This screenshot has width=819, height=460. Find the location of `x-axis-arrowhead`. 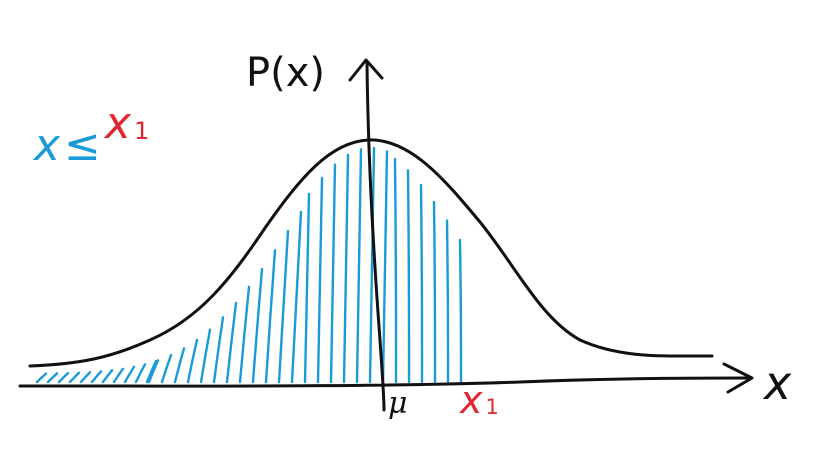

x-axis-arrowhead is located at coordinates (738, 378).